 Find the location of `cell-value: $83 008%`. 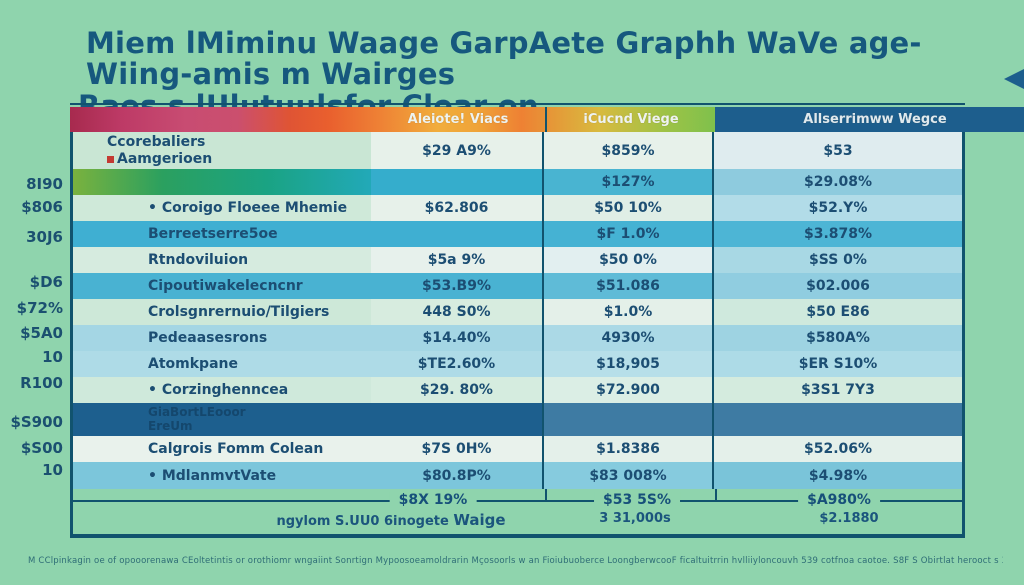

cell-value: $83 008% is located at coordinates (627, 475).